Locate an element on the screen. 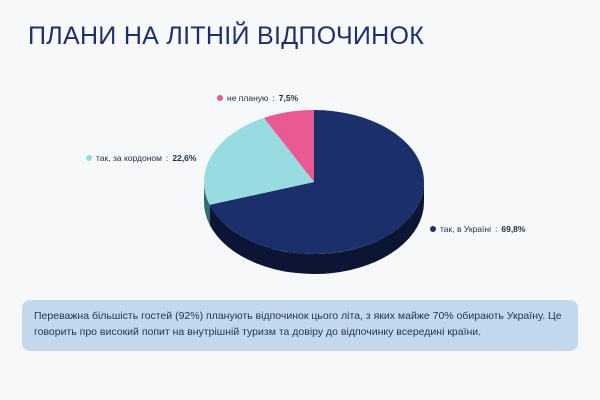  legend-dot-not-planning is located at coordinates (220, 98).